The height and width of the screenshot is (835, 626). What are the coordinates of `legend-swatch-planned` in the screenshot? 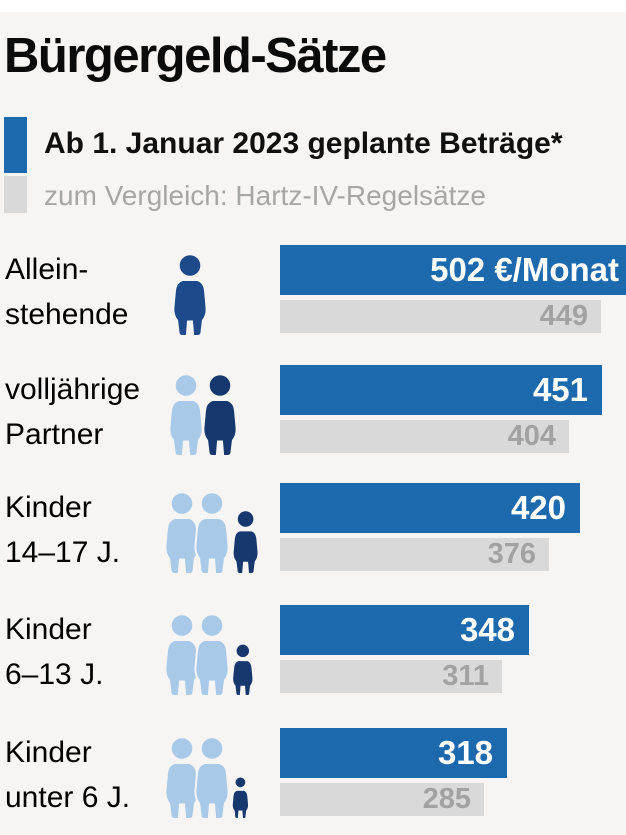 It's located at (15, 145).